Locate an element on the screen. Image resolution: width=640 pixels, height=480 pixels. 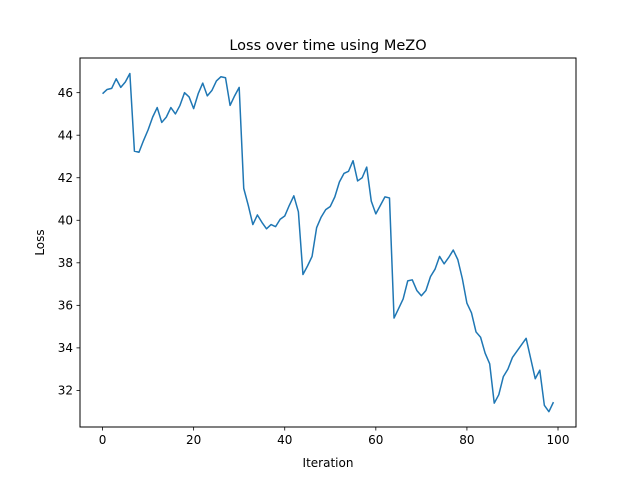
y-tick-label: 42 is located at coordinates (65, 178).